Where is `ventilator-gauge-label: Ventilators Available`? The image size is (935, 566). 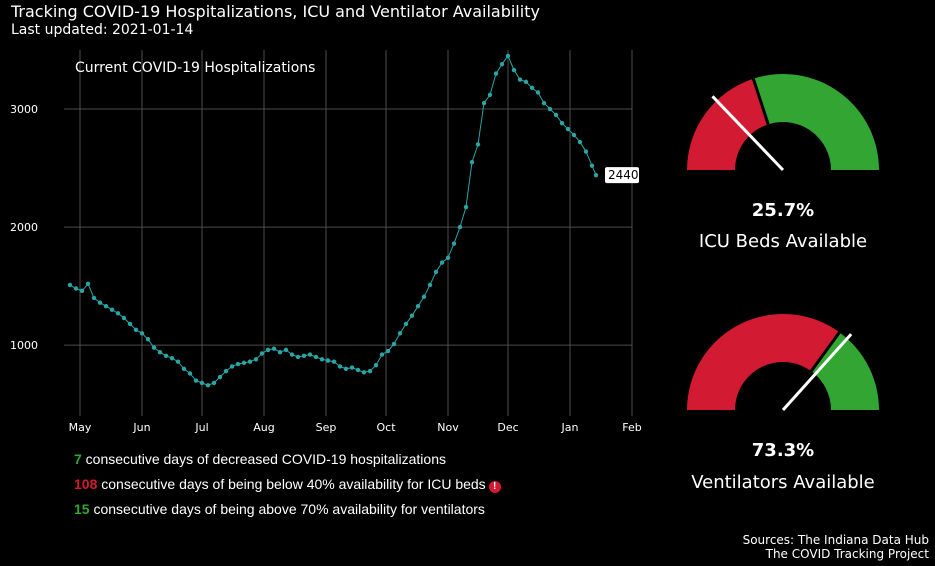 ventilator-gauge-label: Ventilators Available is located at coordinates (783, 482).